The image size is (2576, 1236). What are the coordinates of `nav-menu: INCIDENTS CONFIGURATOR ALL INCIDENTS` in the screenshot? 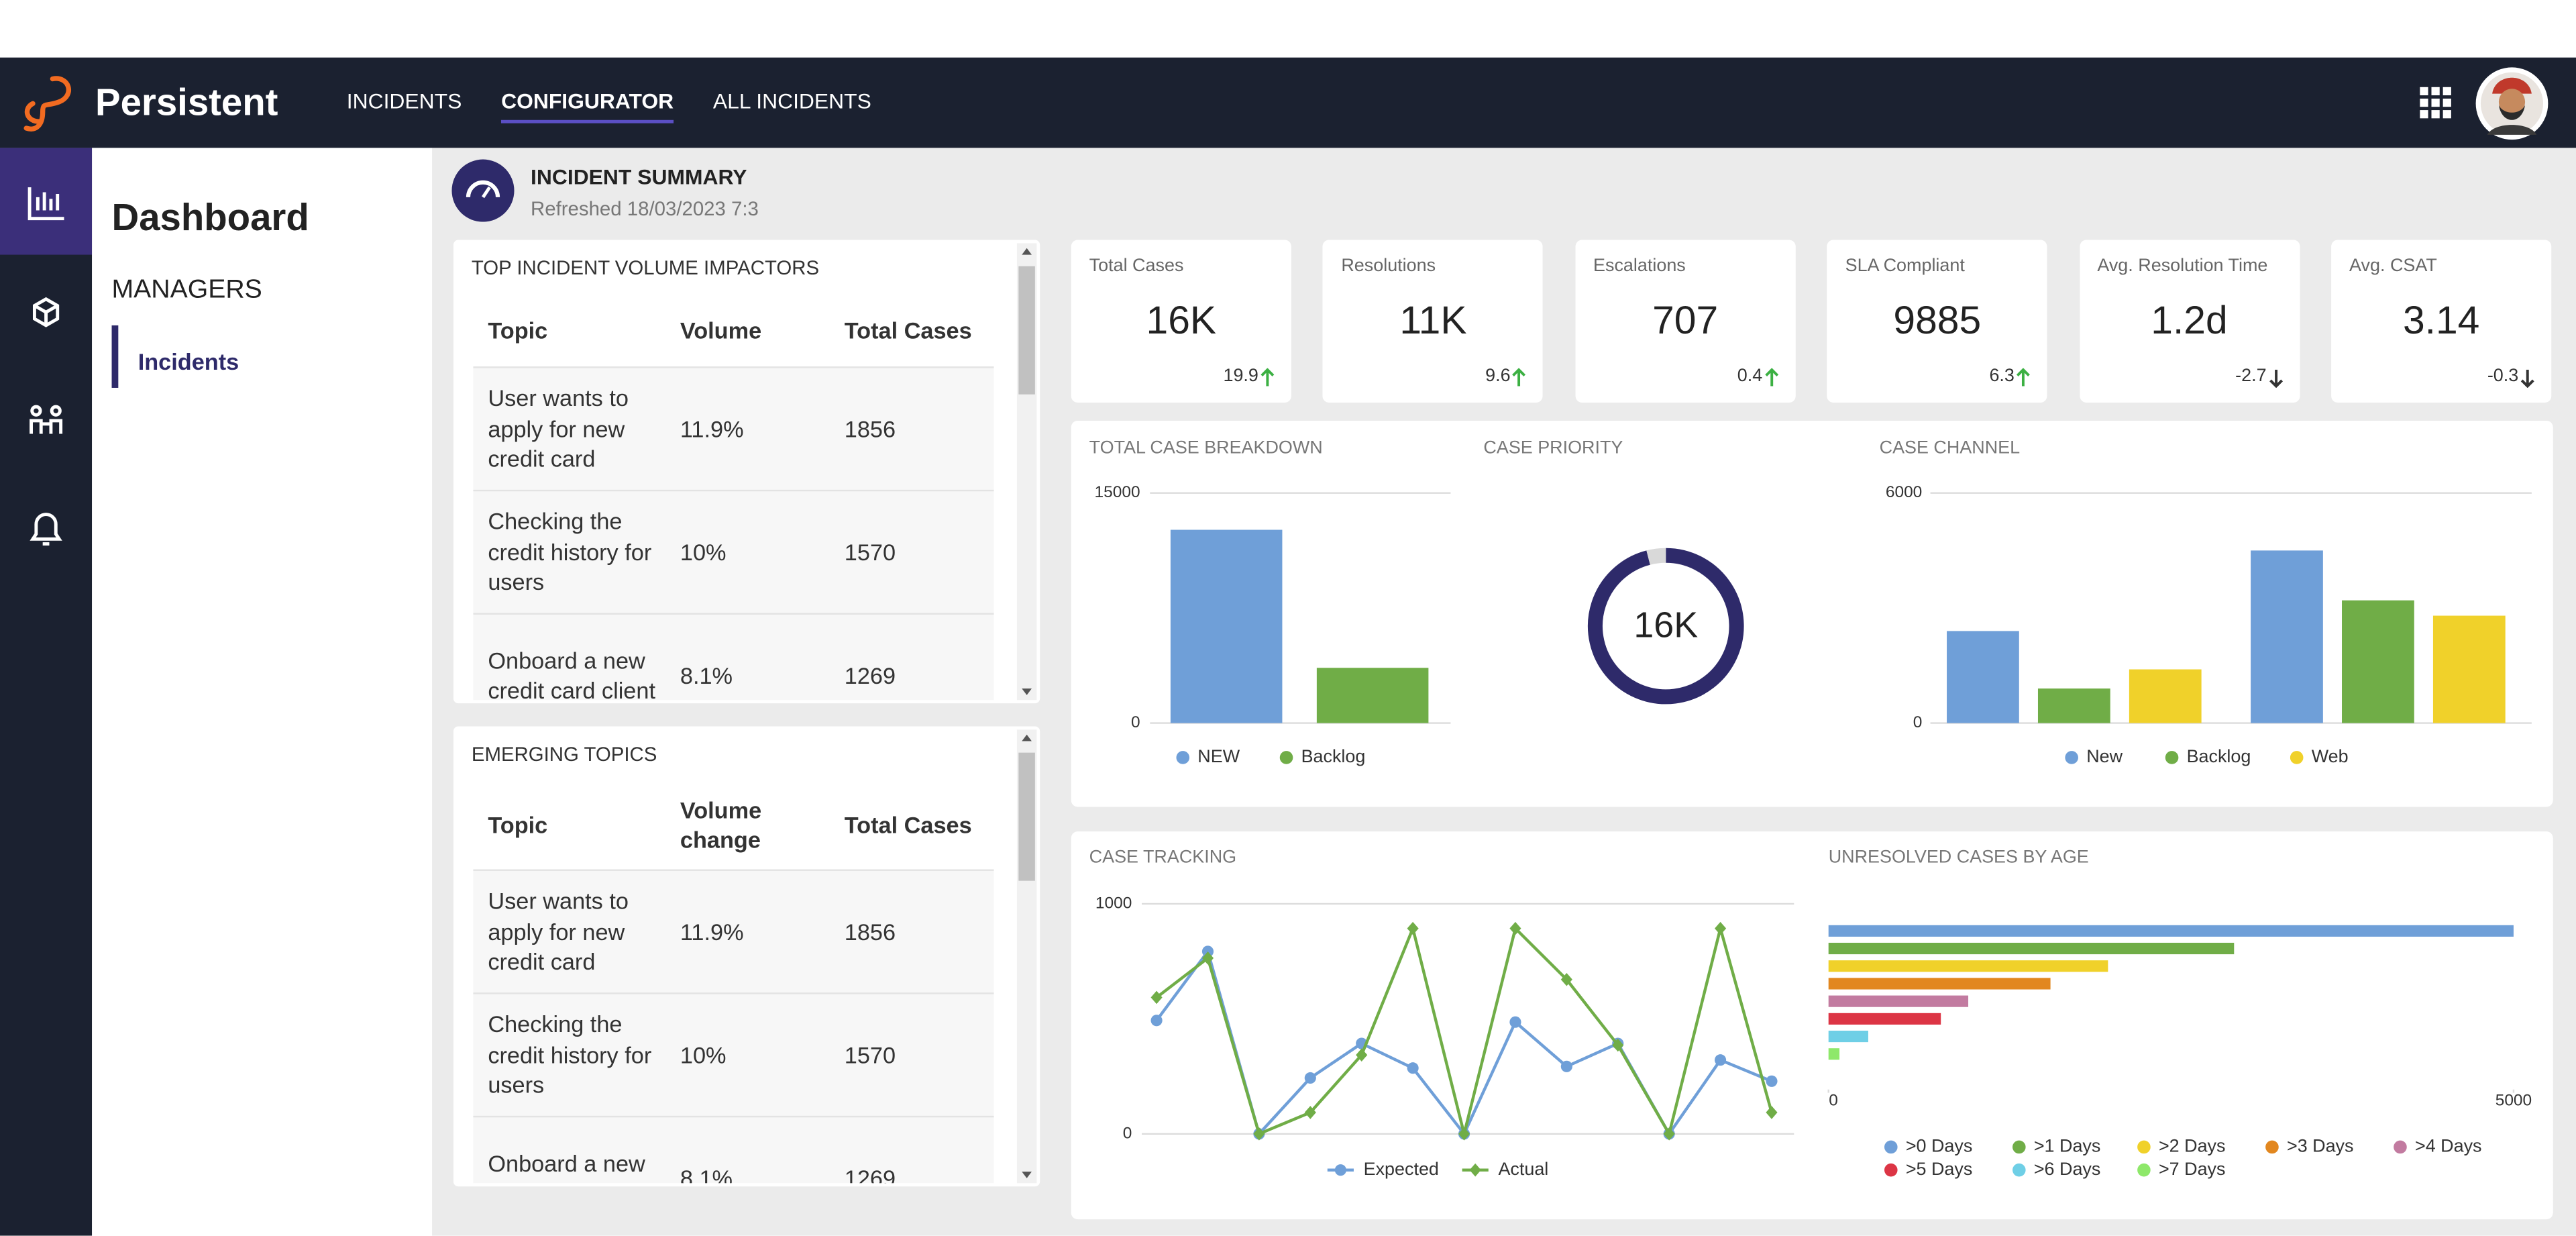 It's located at (609, 106).